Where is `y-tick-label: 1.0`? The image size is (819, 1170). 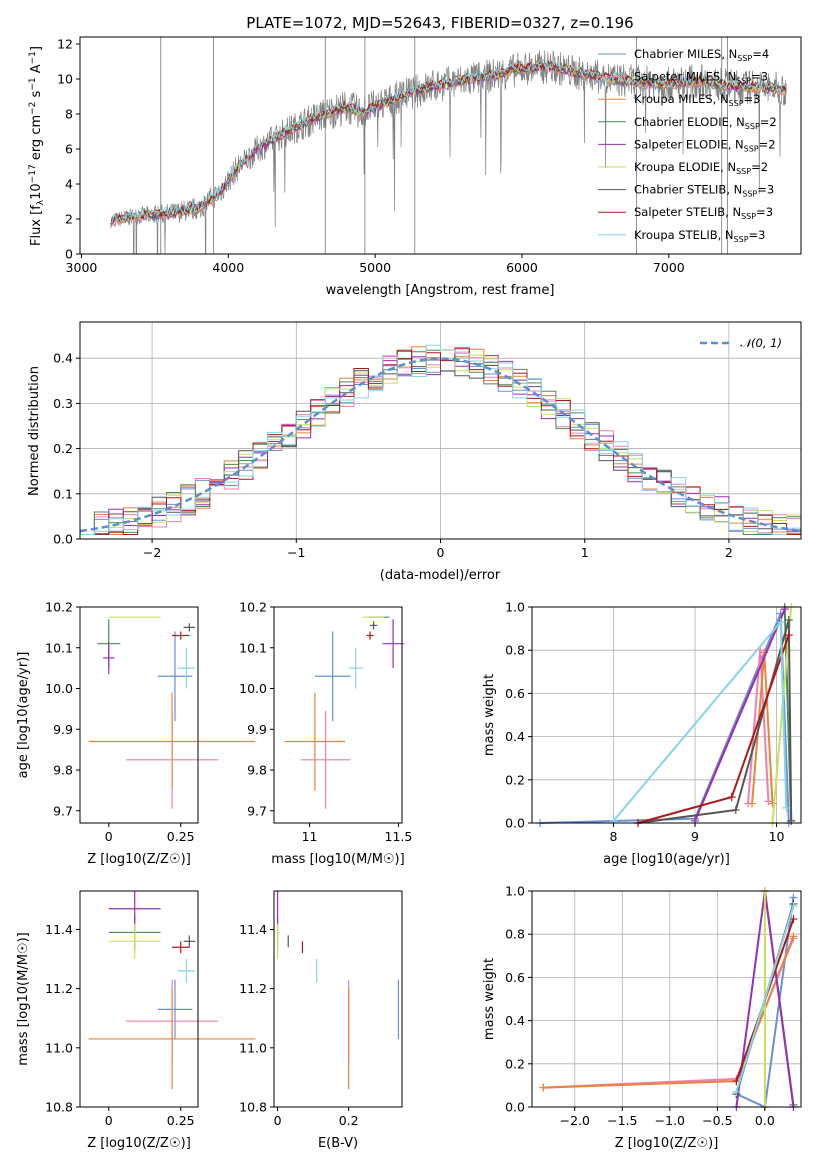 y-tick-label: 1.0 is located at coordinates (515, 607).